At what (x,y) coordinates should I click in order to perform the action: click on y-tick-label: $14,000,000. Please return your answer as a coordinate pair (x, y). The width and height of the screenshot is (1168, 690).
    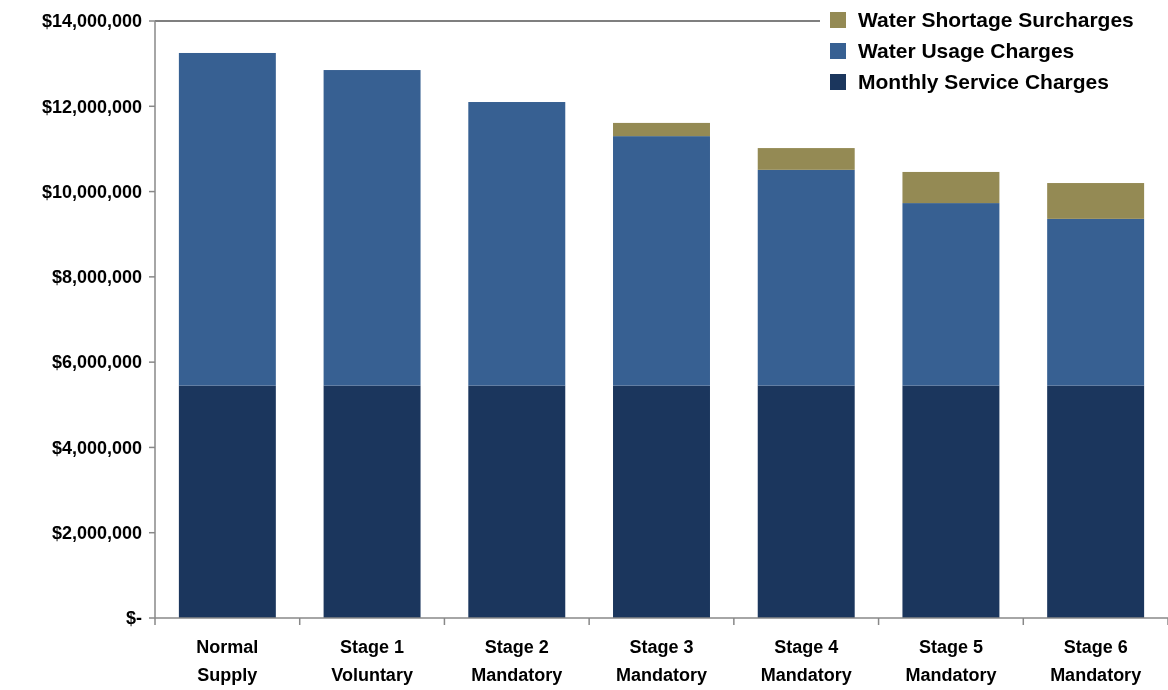
    Looking at the image, I should click on (91, 21).